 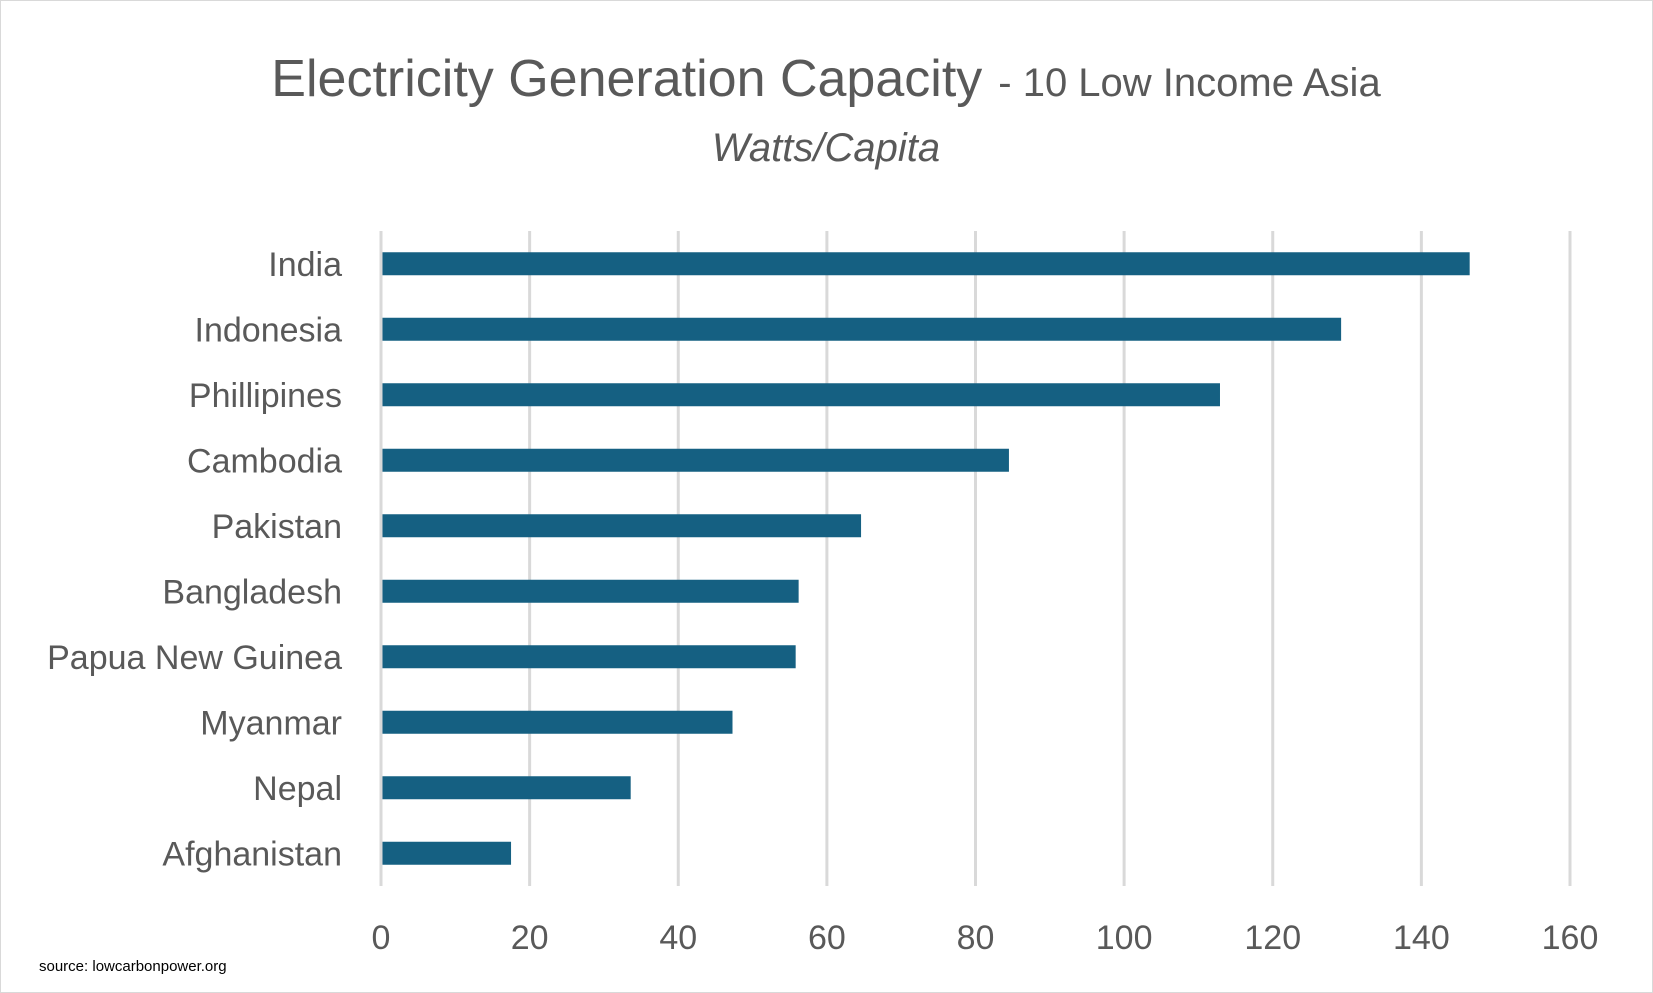 I want to click on category-label: Pakistan, so click(x=277, y=527).